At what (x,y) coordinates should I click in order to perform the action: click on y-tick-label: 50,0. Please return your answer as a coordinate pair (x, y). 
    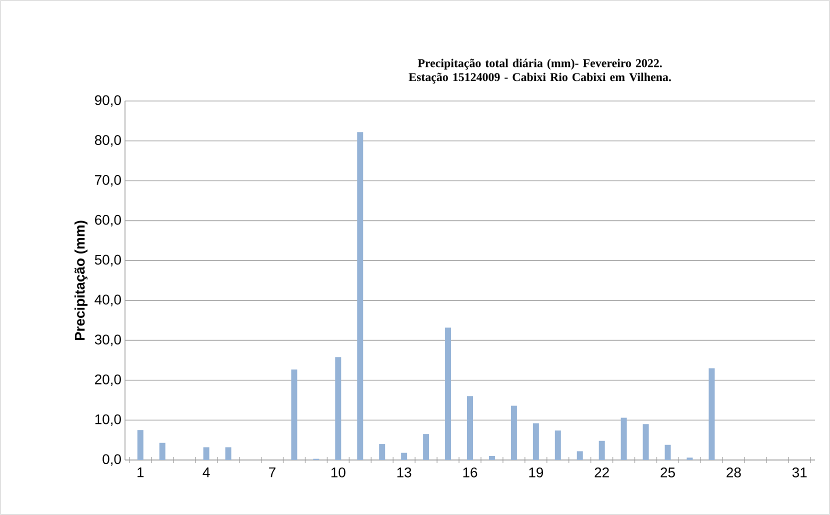
    Looking at the image, I should click on (107, 260).